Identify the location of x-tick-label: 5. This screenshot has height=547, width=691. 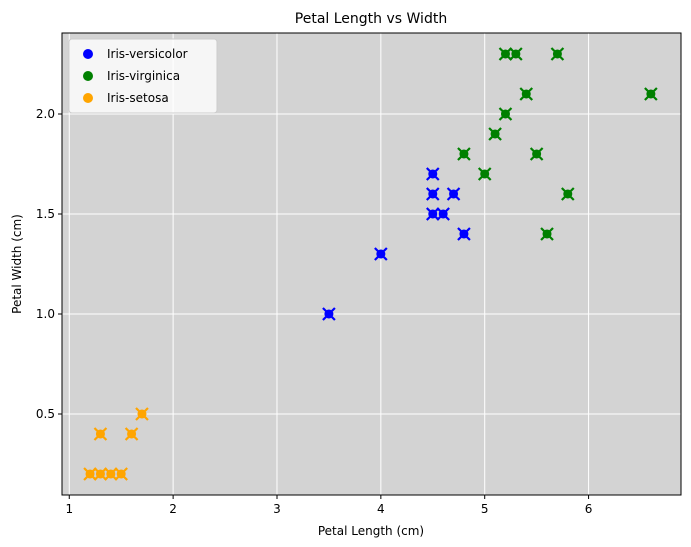
(485, 509).